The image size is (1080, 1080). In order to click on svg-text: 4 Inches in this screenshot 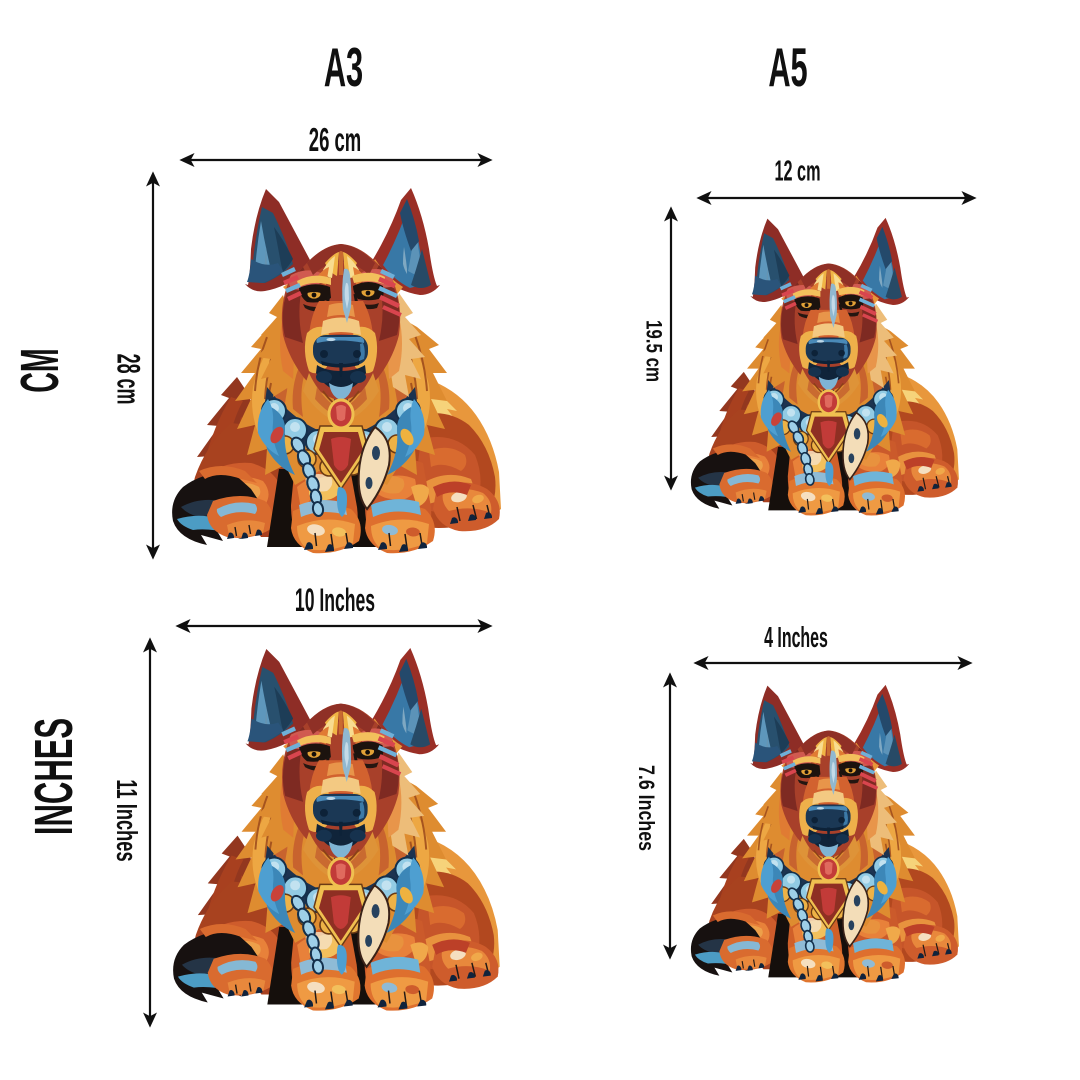, I will do `click(796, 637)`.